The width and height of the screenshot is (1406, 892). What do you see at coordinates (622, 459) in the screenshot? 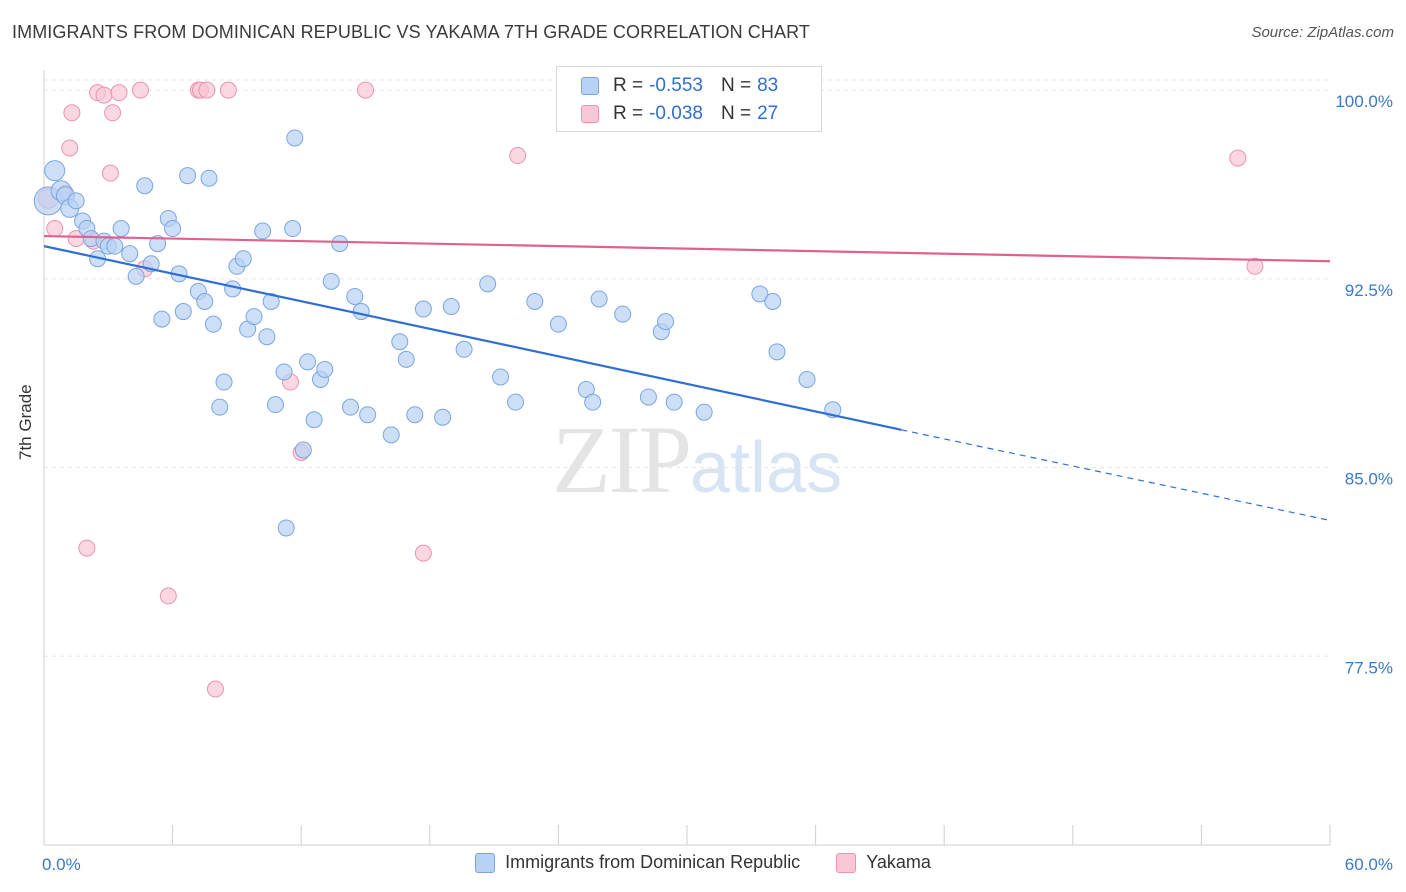
I see `watermark-zip: ZIP` at bounding box center [622, 459].